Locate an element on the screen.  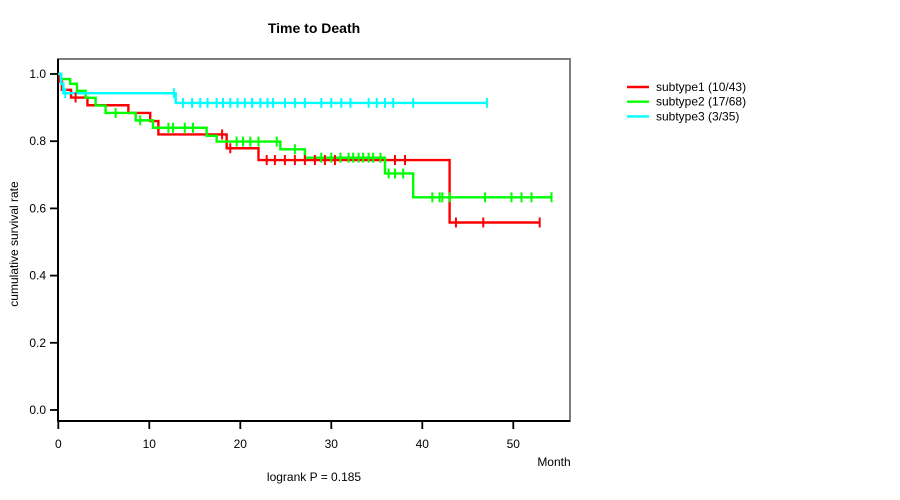
legend-item: subtype1 (10/43) is located at coordinates (686, 87).